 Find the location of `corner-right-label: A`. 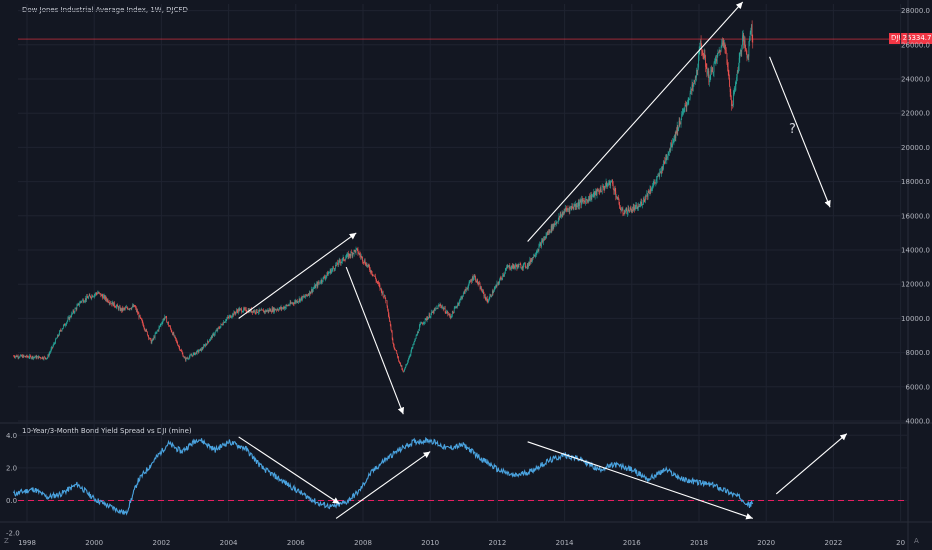

corner-right-label: A is located at coordinates (916, 541).